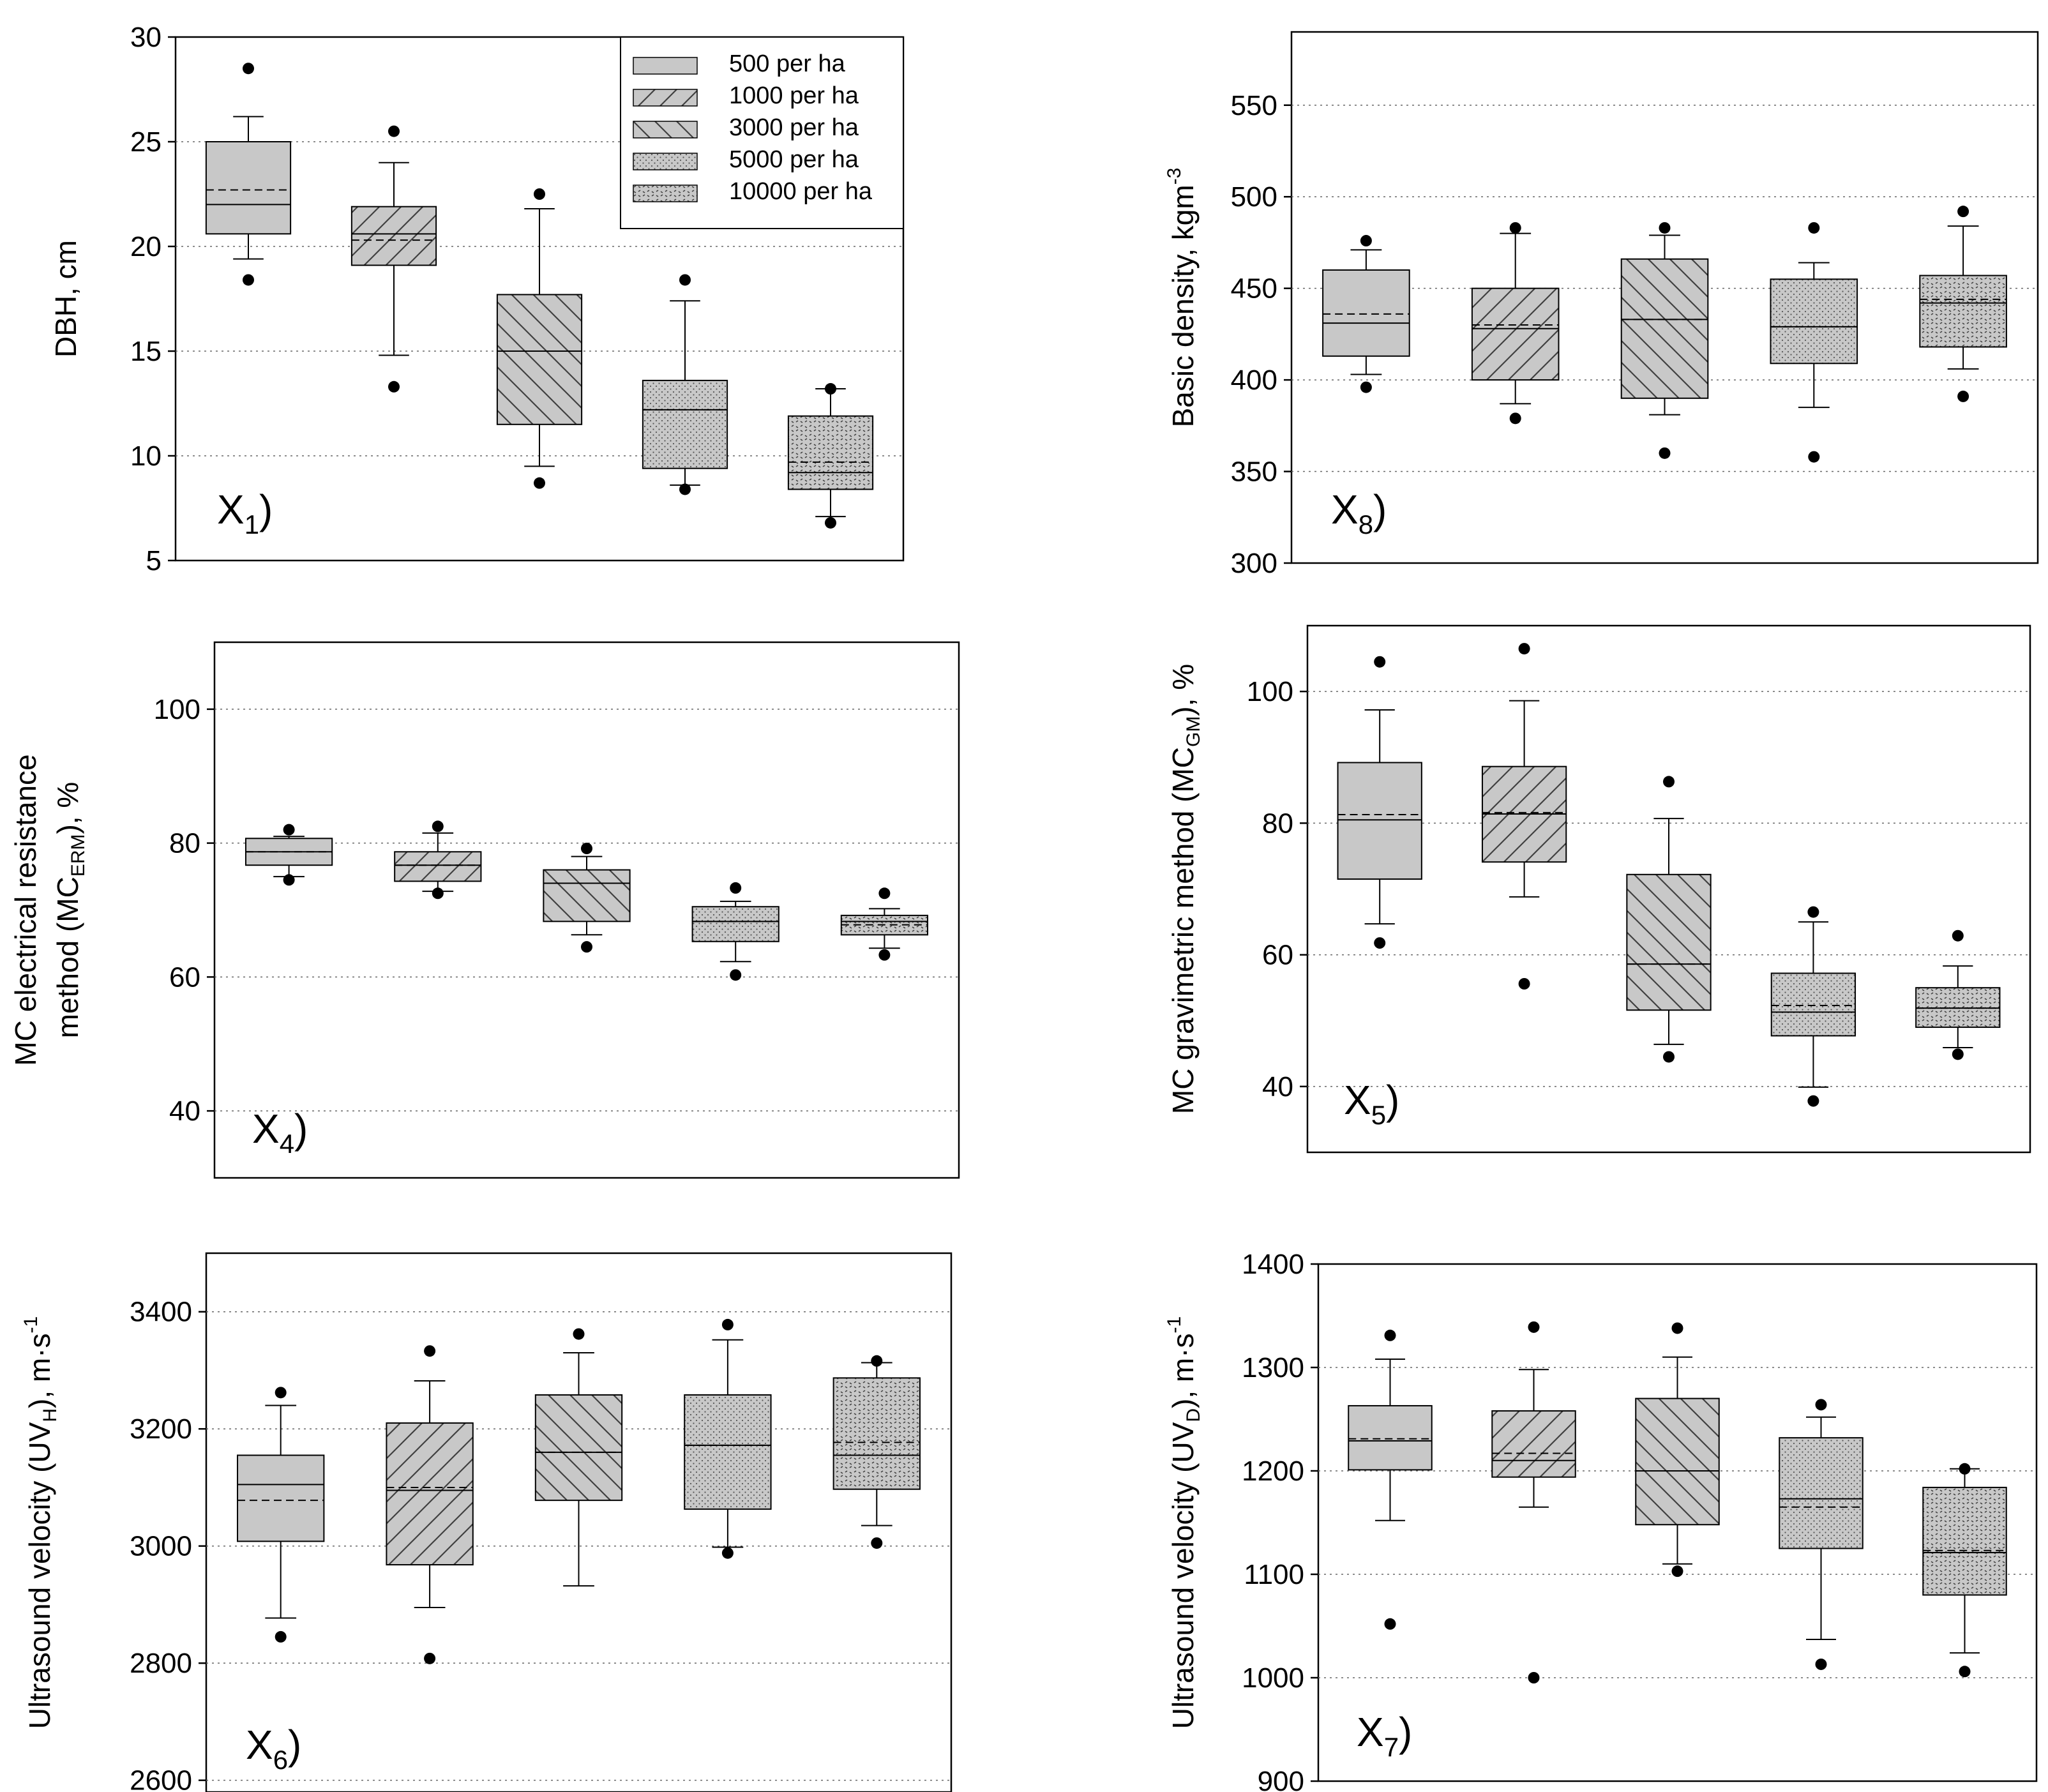 This screenshot has height=1792, width=2048. Describe the element at coordinates (1184, 1522) in the screenshot. I see `y-axis-title: Ultrasound velocity (UVD), m·s-1` at that location.